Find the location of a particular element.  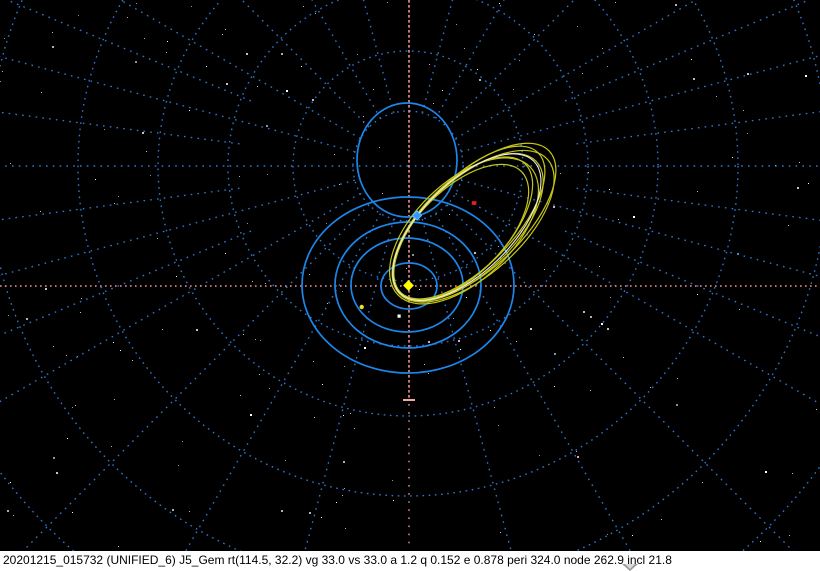

planet-orbit is located at coordinates (408, 285).